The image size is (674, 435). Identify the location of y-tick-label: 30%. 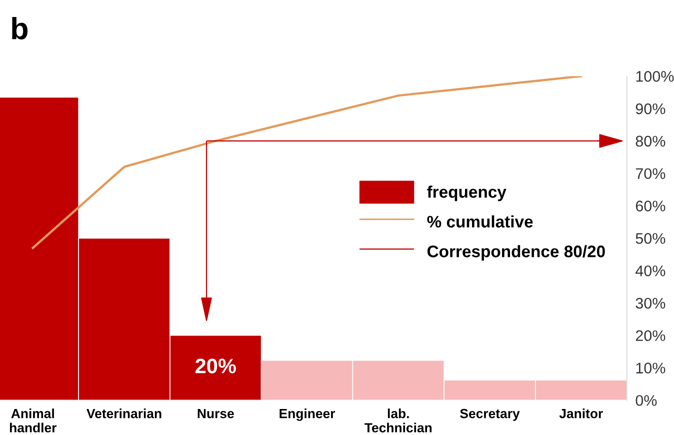
(651, 303).